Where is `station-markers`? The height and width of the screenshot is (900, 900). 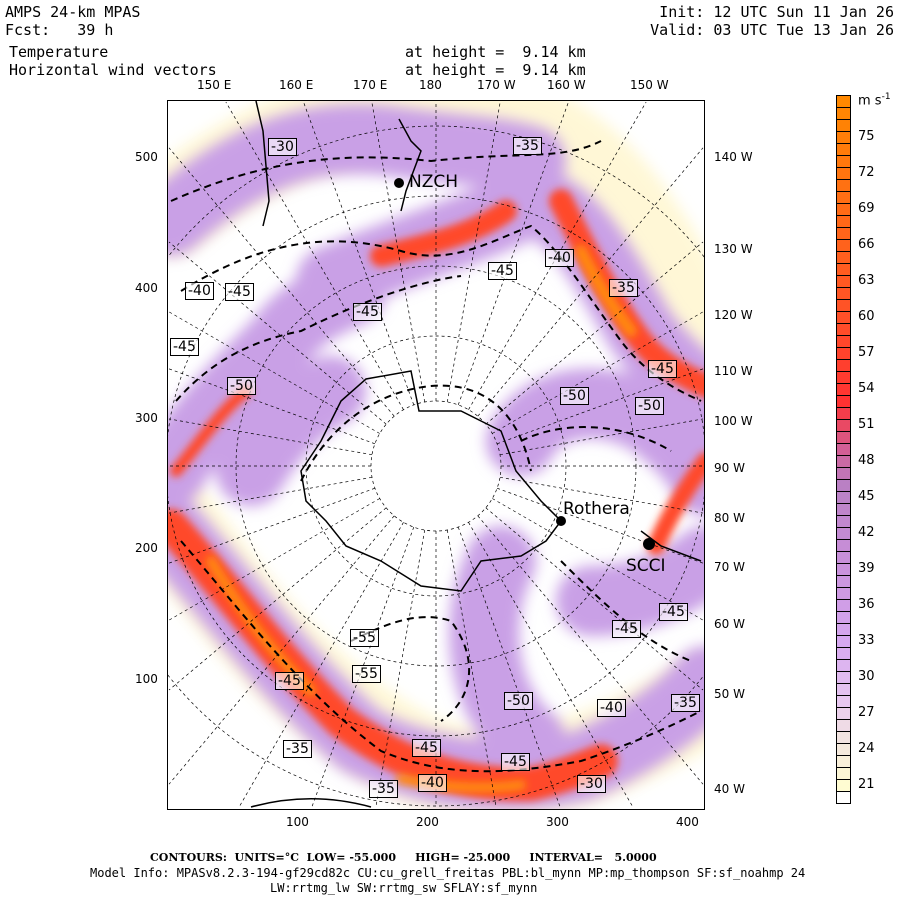
station-markers is located at coordinates (524, 364).